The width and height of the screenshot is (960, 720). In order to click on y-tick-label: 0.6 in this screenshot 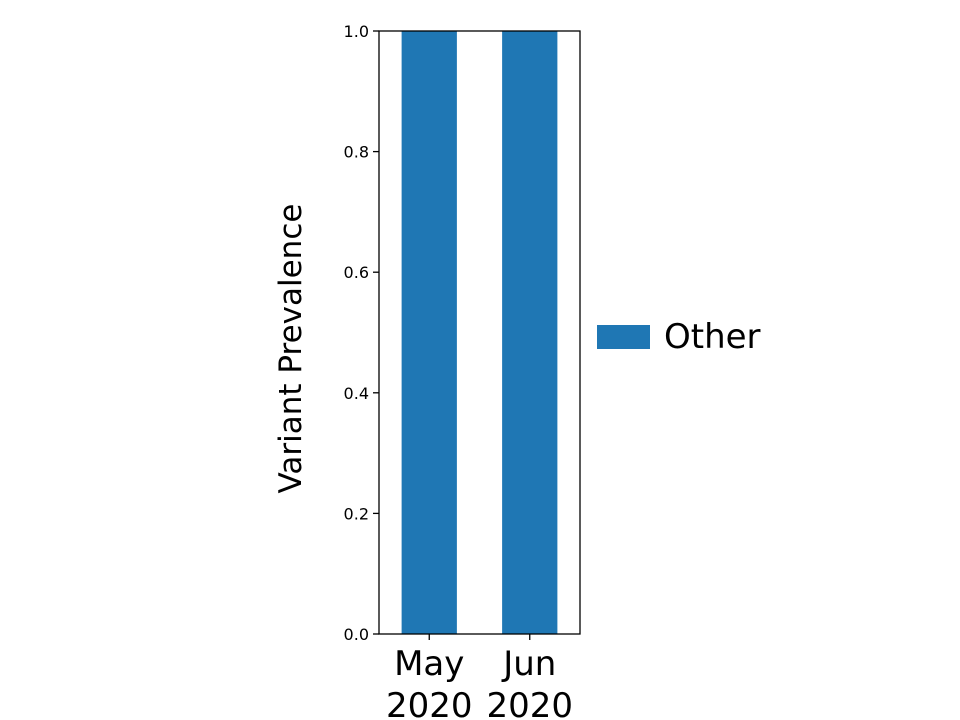, I will do `click(356, 272)`.